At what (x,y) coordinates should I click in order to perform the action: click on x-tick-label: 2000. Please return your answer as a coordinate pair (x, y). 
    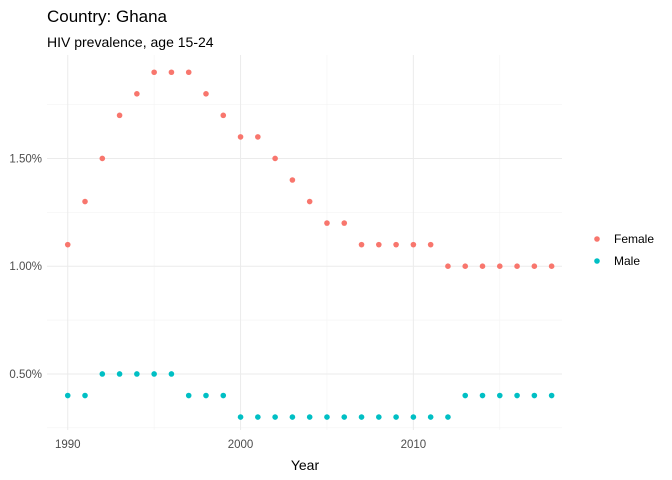
    Looking at the image, I should click on (241, 445).